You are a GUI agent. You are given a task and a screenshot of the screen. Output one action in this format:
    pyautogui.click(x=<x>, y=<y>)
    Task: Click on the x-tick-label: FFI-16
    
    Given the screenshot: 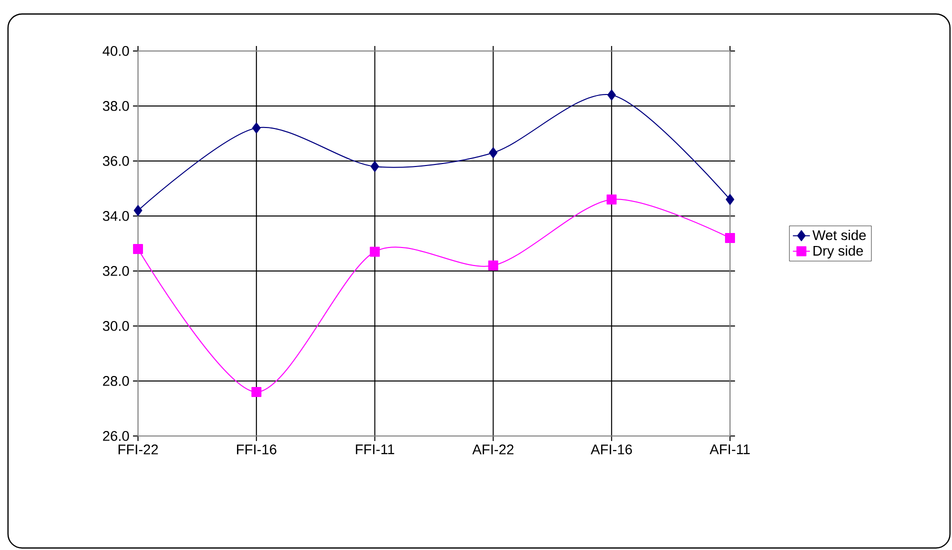 What is the action you would take?
    pyautogui.click(x=256, y=449)
    